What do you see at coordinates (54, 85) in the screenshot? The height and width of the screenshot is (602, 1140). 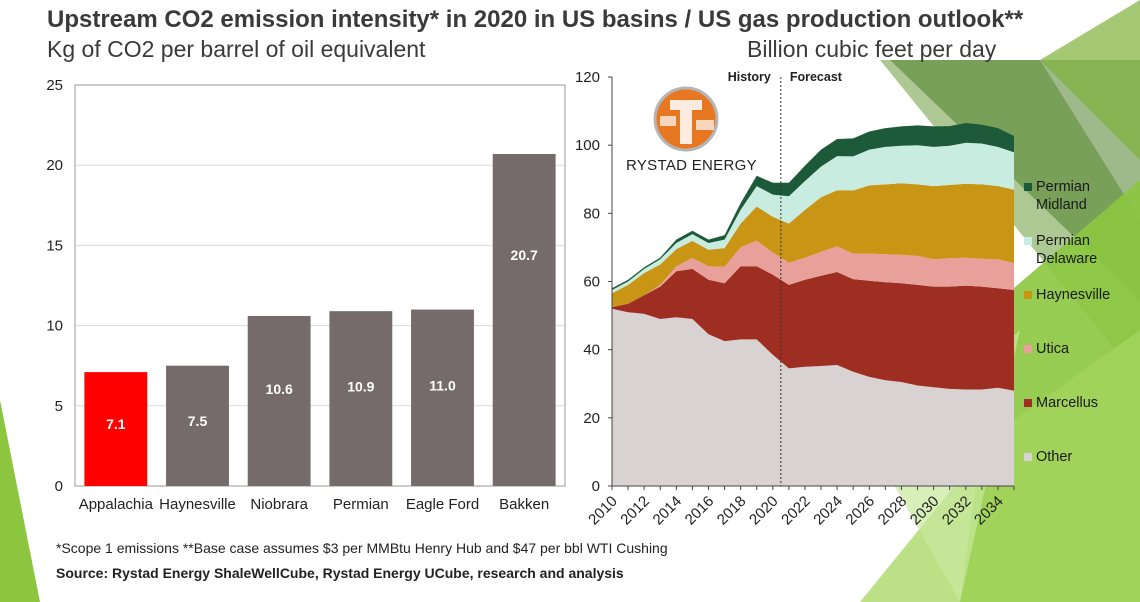 I see `bar-y-tick-label: 25` at bounding box center [54, 85].